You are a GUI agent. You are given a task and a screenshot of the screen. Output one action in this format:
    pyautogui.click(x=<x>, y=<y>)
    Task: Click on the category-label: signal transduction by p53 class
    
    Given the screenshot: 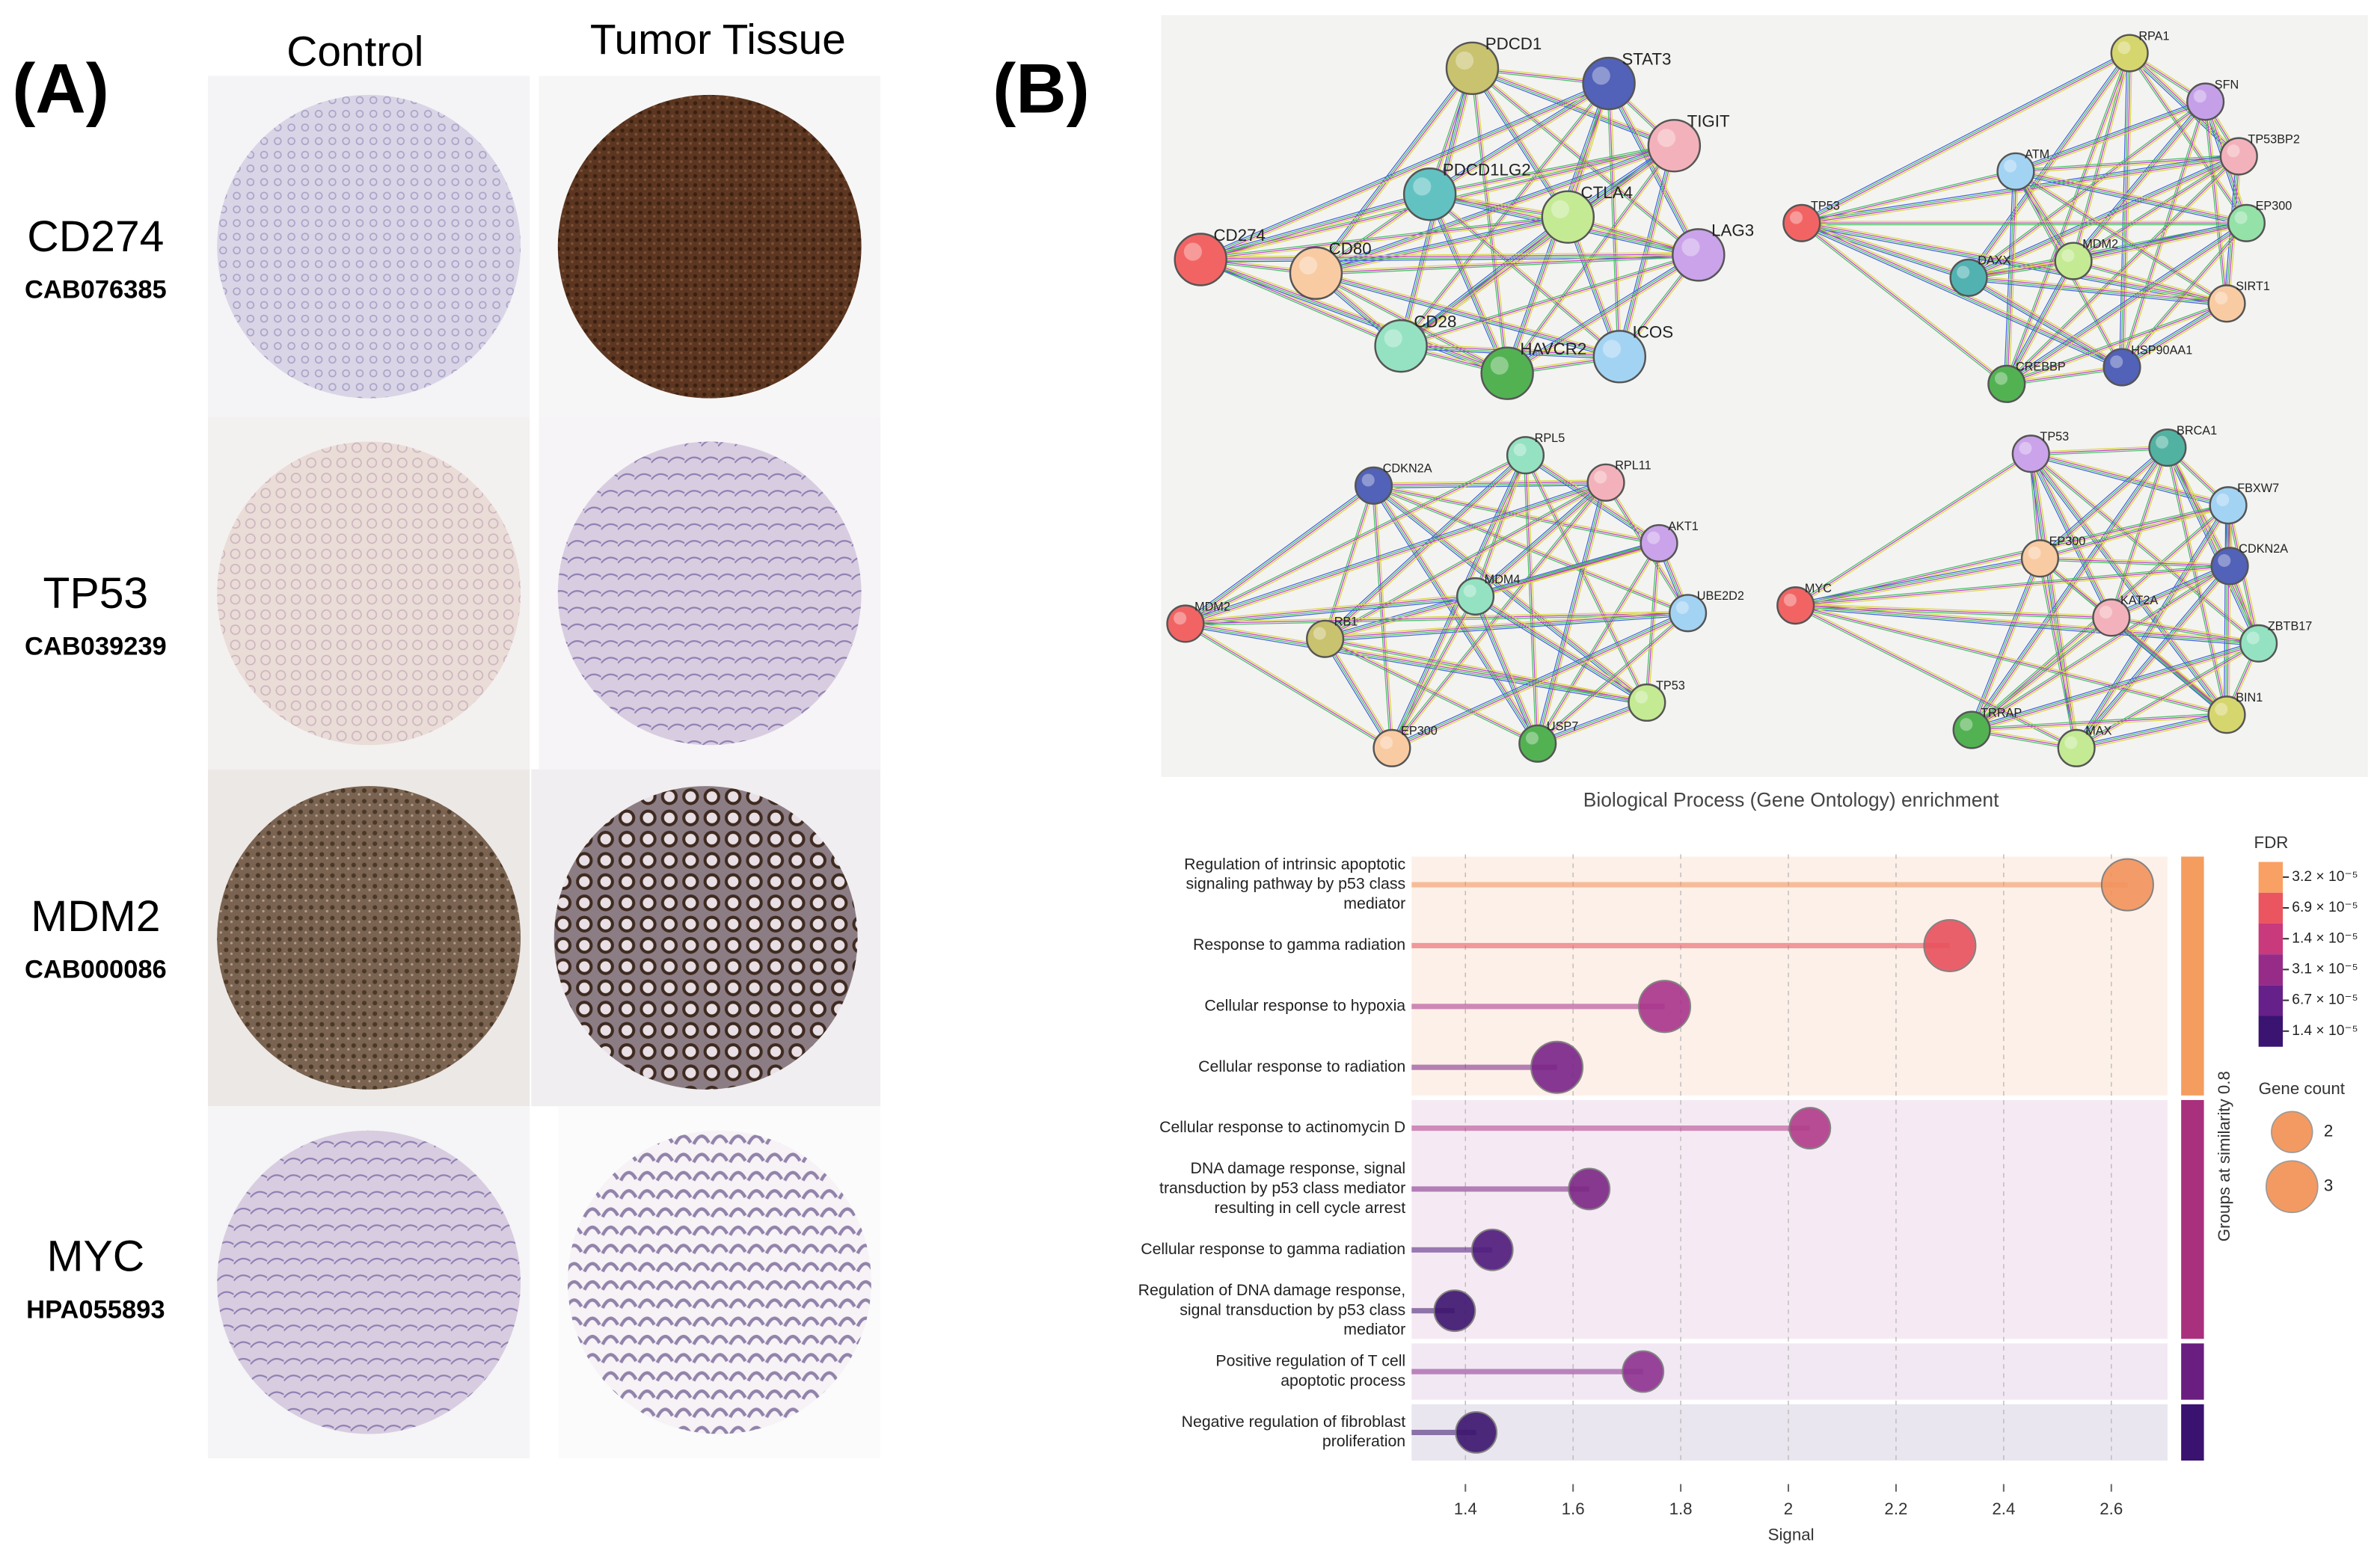 What is the action you would take?
    pyautogui.click(x=1292, y=1309)
    